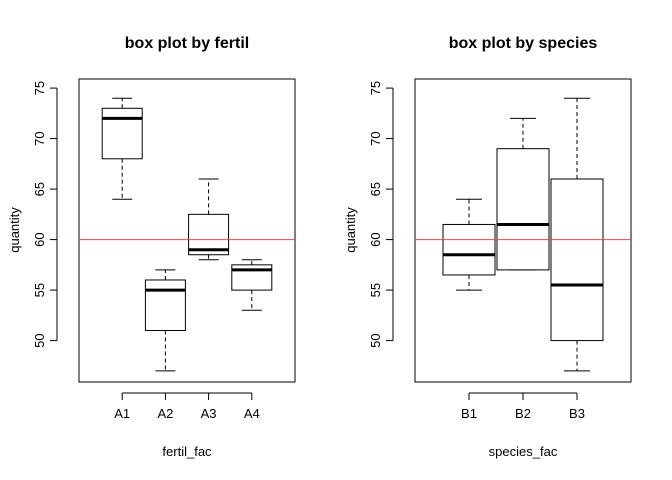 Image resolution: width=672 pixels, height=480 pixels. Describe the element at coordinates (187, 451) in the screenshot. I see `x-axis-label: fertil_fac` at that location.